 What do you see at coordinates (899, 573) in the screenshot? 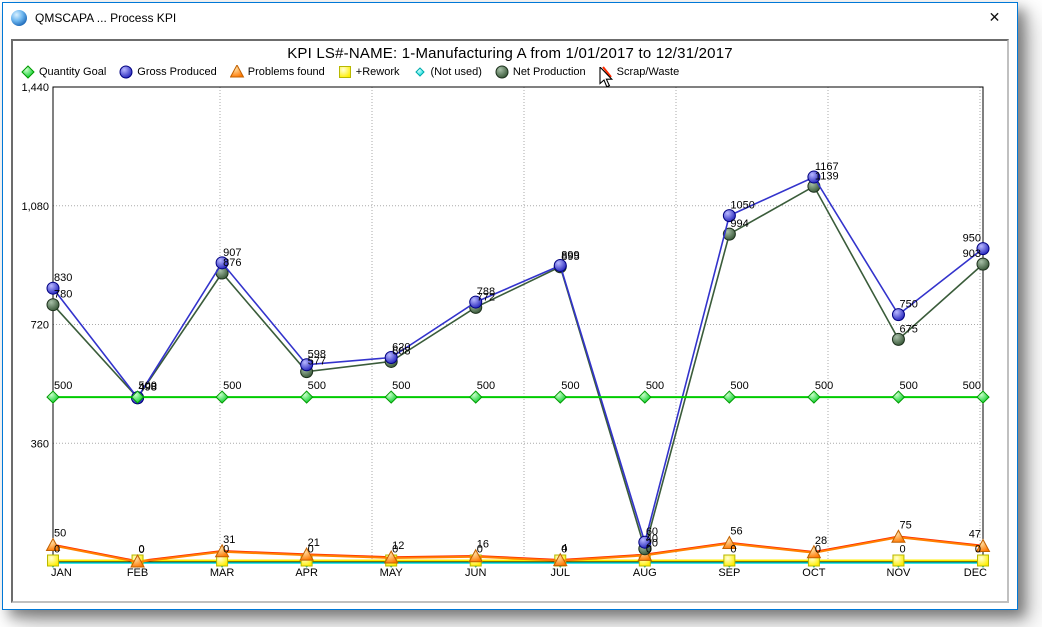
I see `svg-text: NOV` at bounding box center [899, 573].